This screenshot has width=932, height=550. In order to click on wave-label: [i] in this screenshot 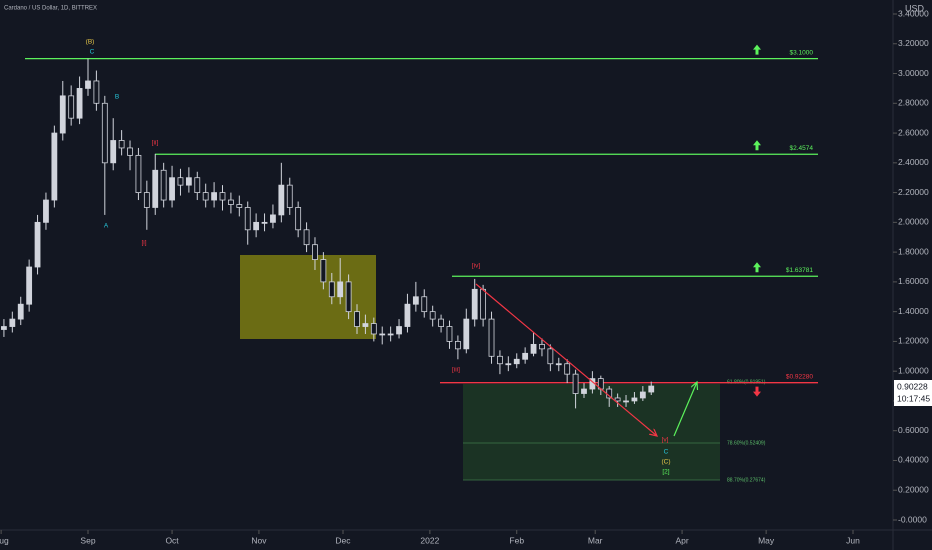, I will do `click(143, 243)`.